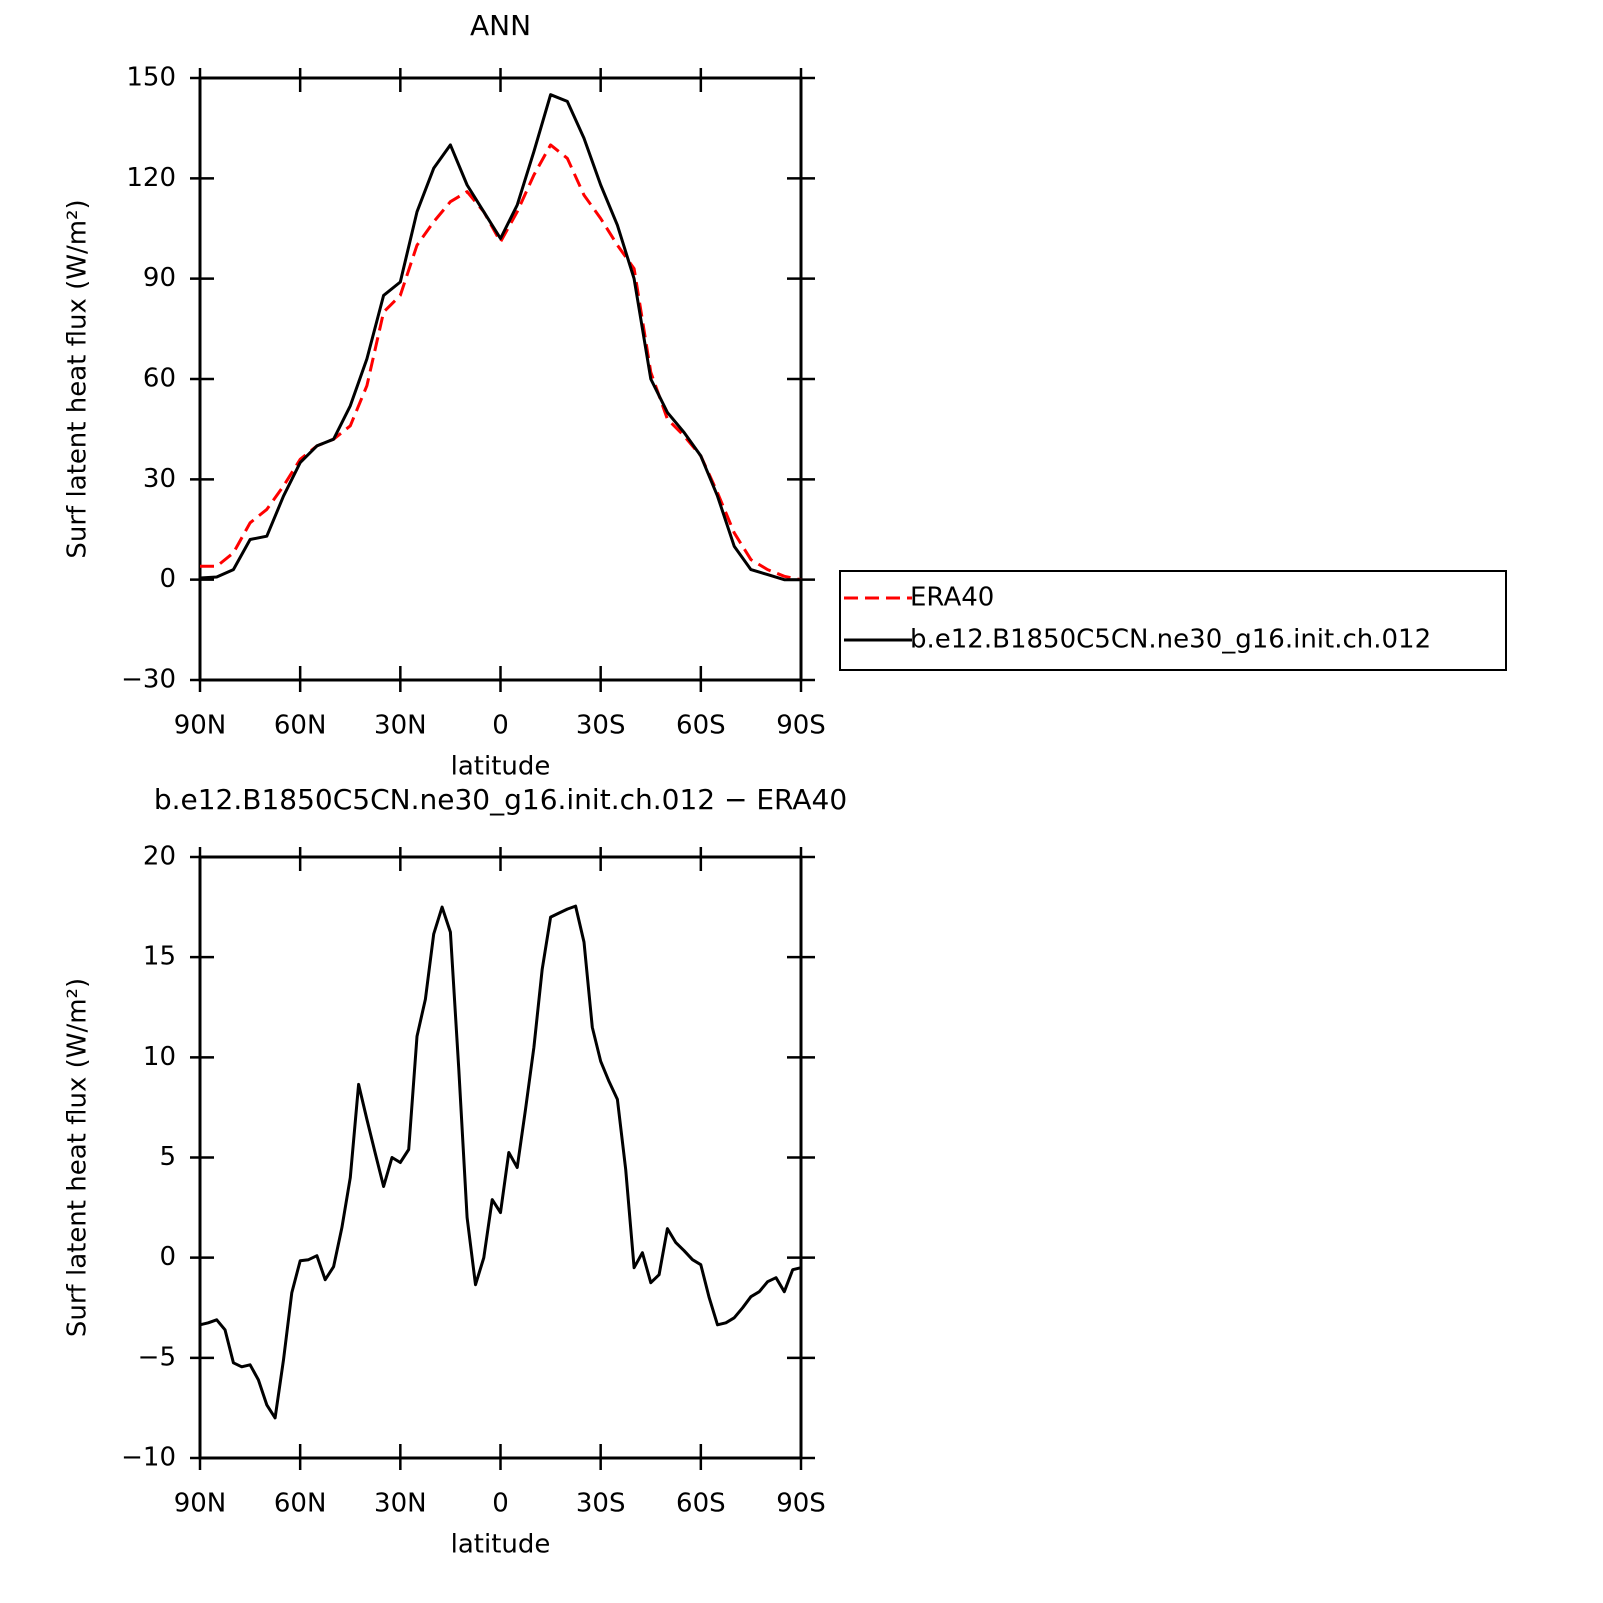 The width and height of the screenshot is (1603, 1603). I want to click on legend-box, so click(1173, 620).